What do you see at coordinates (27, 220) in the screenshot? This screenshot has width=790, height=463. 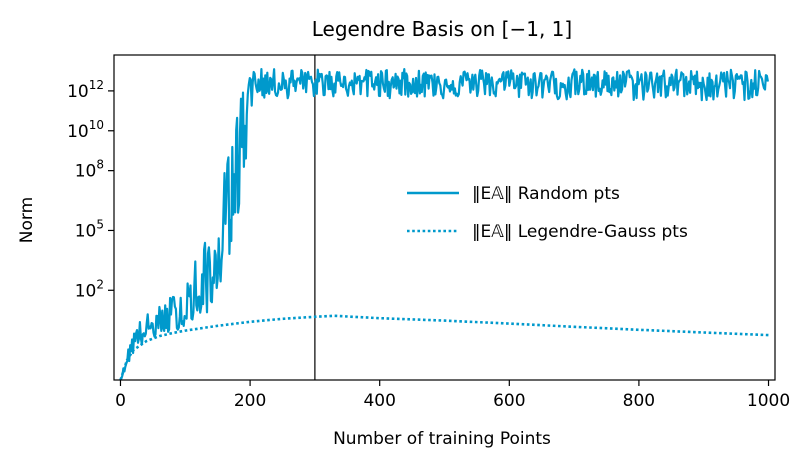 I see `y-axis-label: Norm` at bounding box center [27, 220].